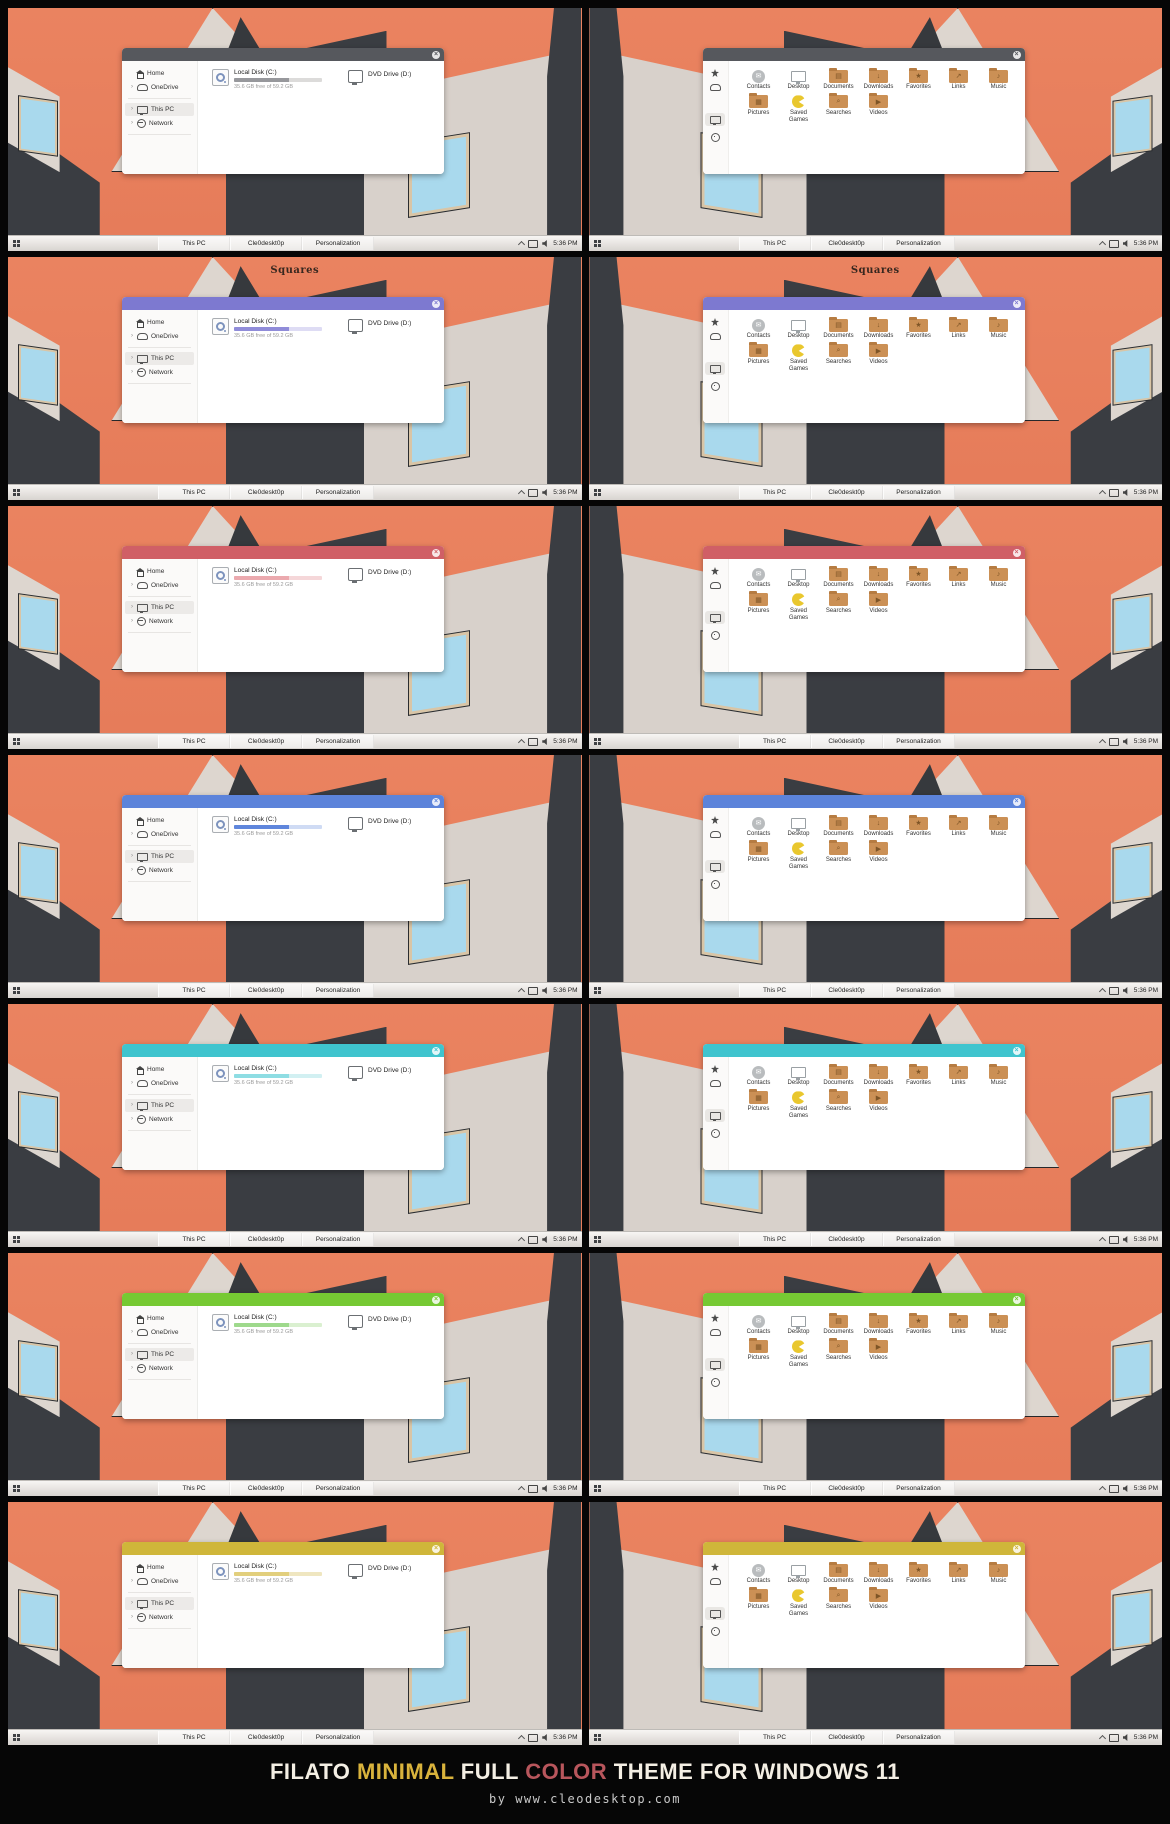 The width and height of the screenshot is (1170, 1824). I want to click on folder-item-contacts: ✉ Contacts, so click(759, 1573).